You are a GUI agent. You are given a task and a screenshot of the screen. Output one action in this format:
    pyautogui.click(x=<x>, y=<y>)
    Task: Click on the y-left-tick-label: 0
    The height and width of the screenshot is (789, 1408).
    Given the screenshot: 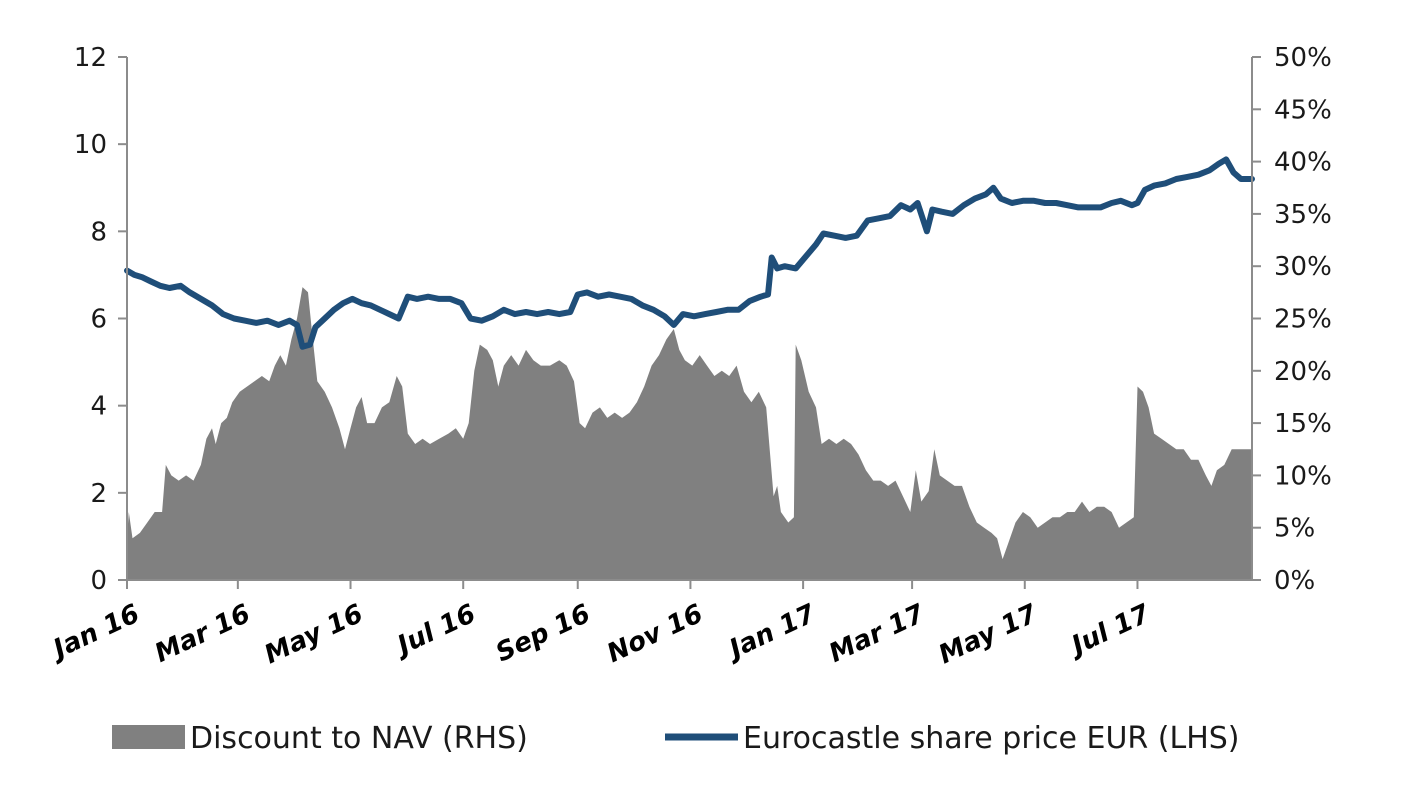 What is the action you would take?
    pyautogui.click(x=98, y=581)
    